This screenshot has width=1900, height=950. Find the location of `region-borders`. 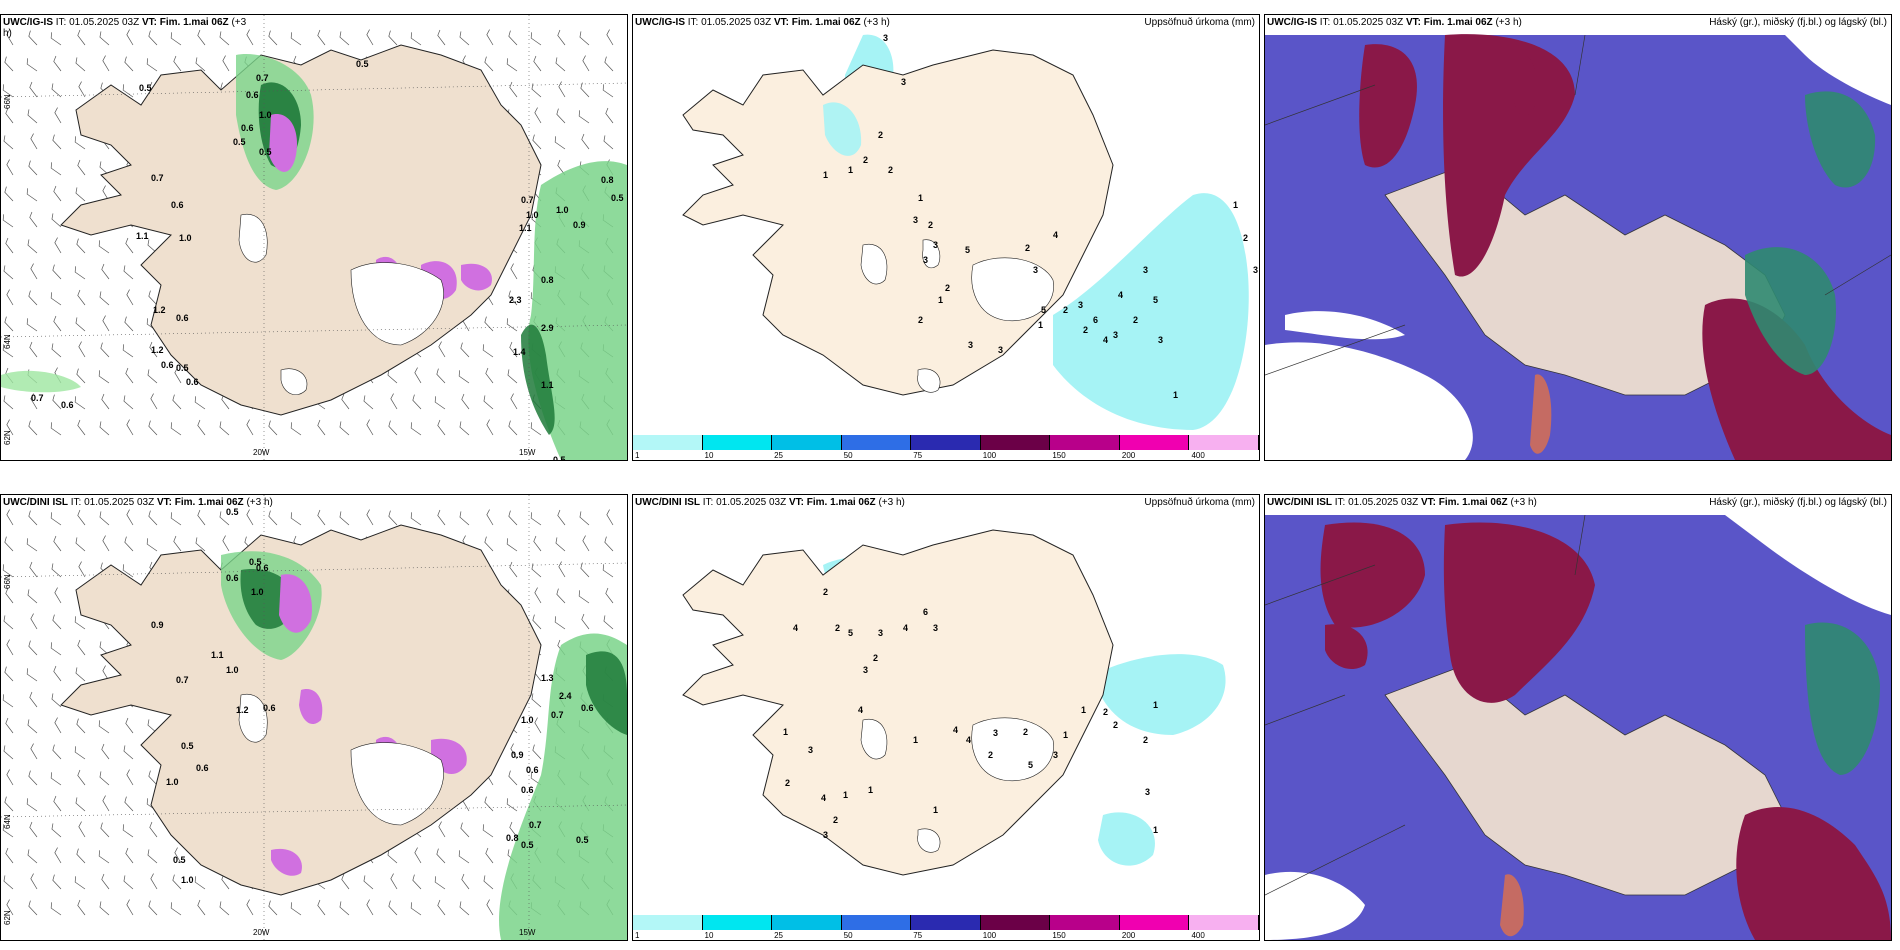

region-borders is located at coordinates (1425, 705).